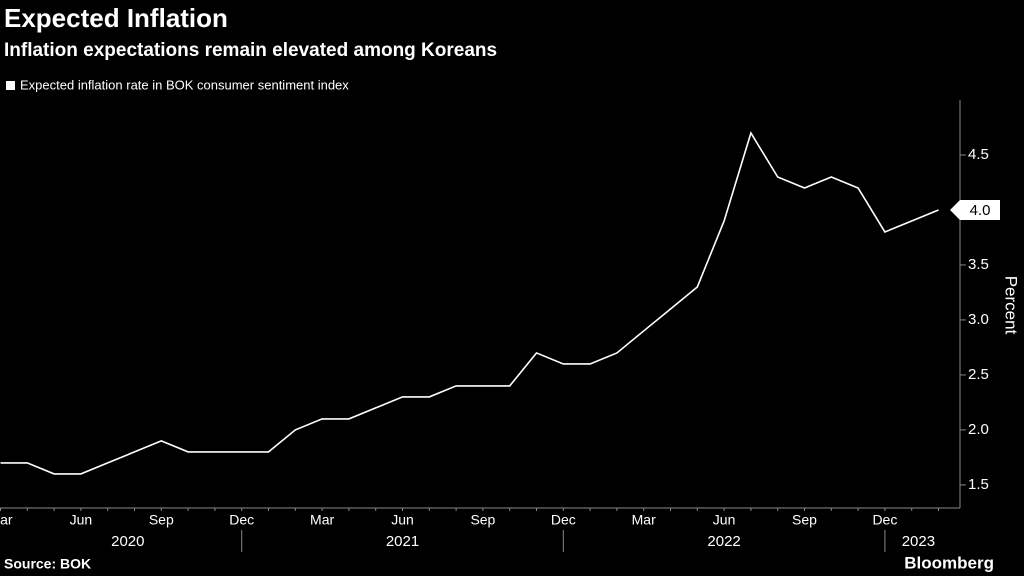 This screenshot has height=576, width=1024. Describe the element at coordinates (10, 85) in the screenshot. I see `legend-swatch` at that location.